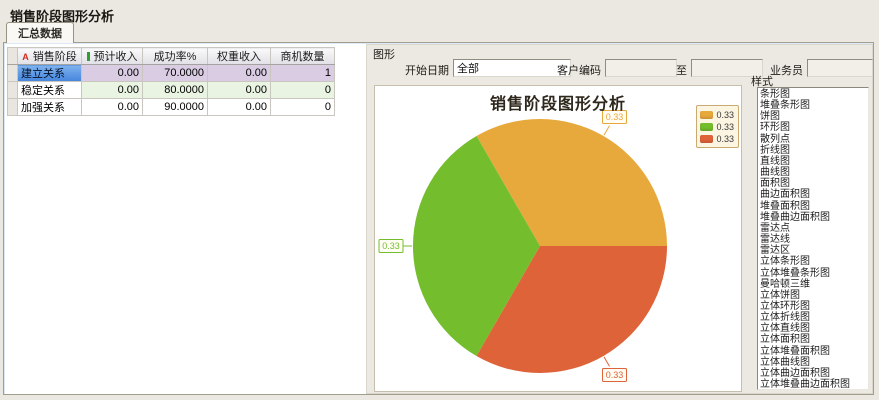  Describe the element at coordinates (840, 68) in the screenshot. I see `salesperson-field` at that location.